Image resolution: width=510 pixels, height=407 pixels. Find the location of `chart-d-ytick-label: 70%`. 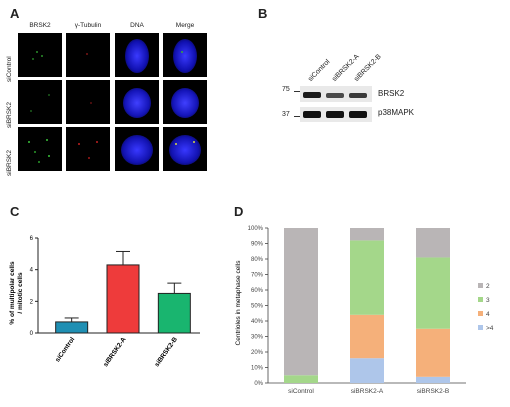

chart-d-ytick-label: 70% is located at coordinates (257, 276).